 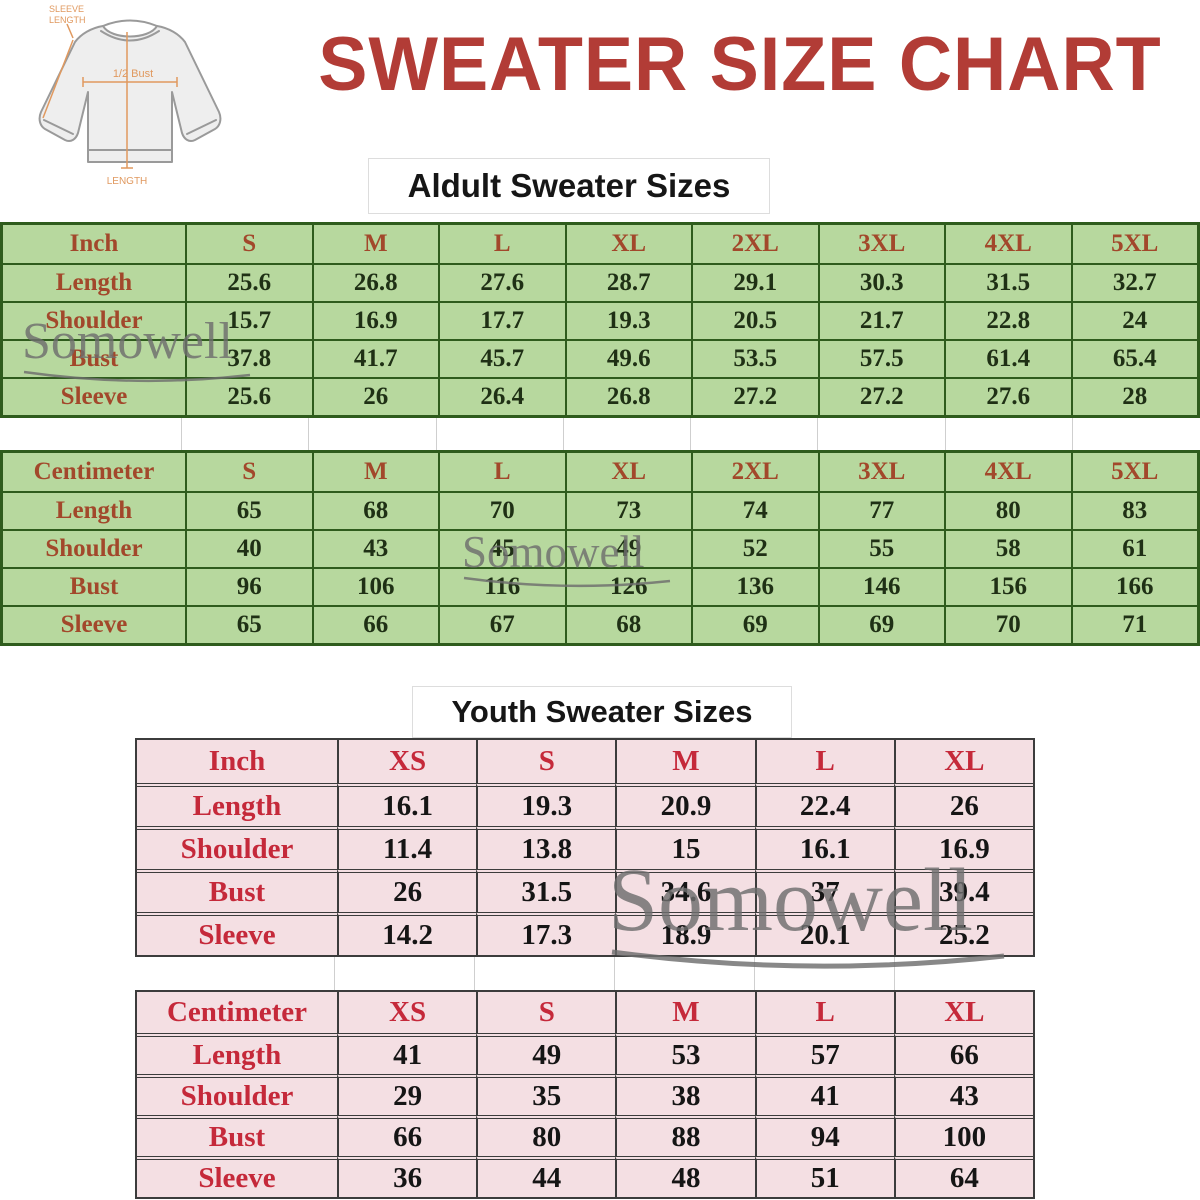 What do you see at coordinates (880, 396) in the screenshot?
I see `value-cell: 27.2` at bounding box center [880, 396].